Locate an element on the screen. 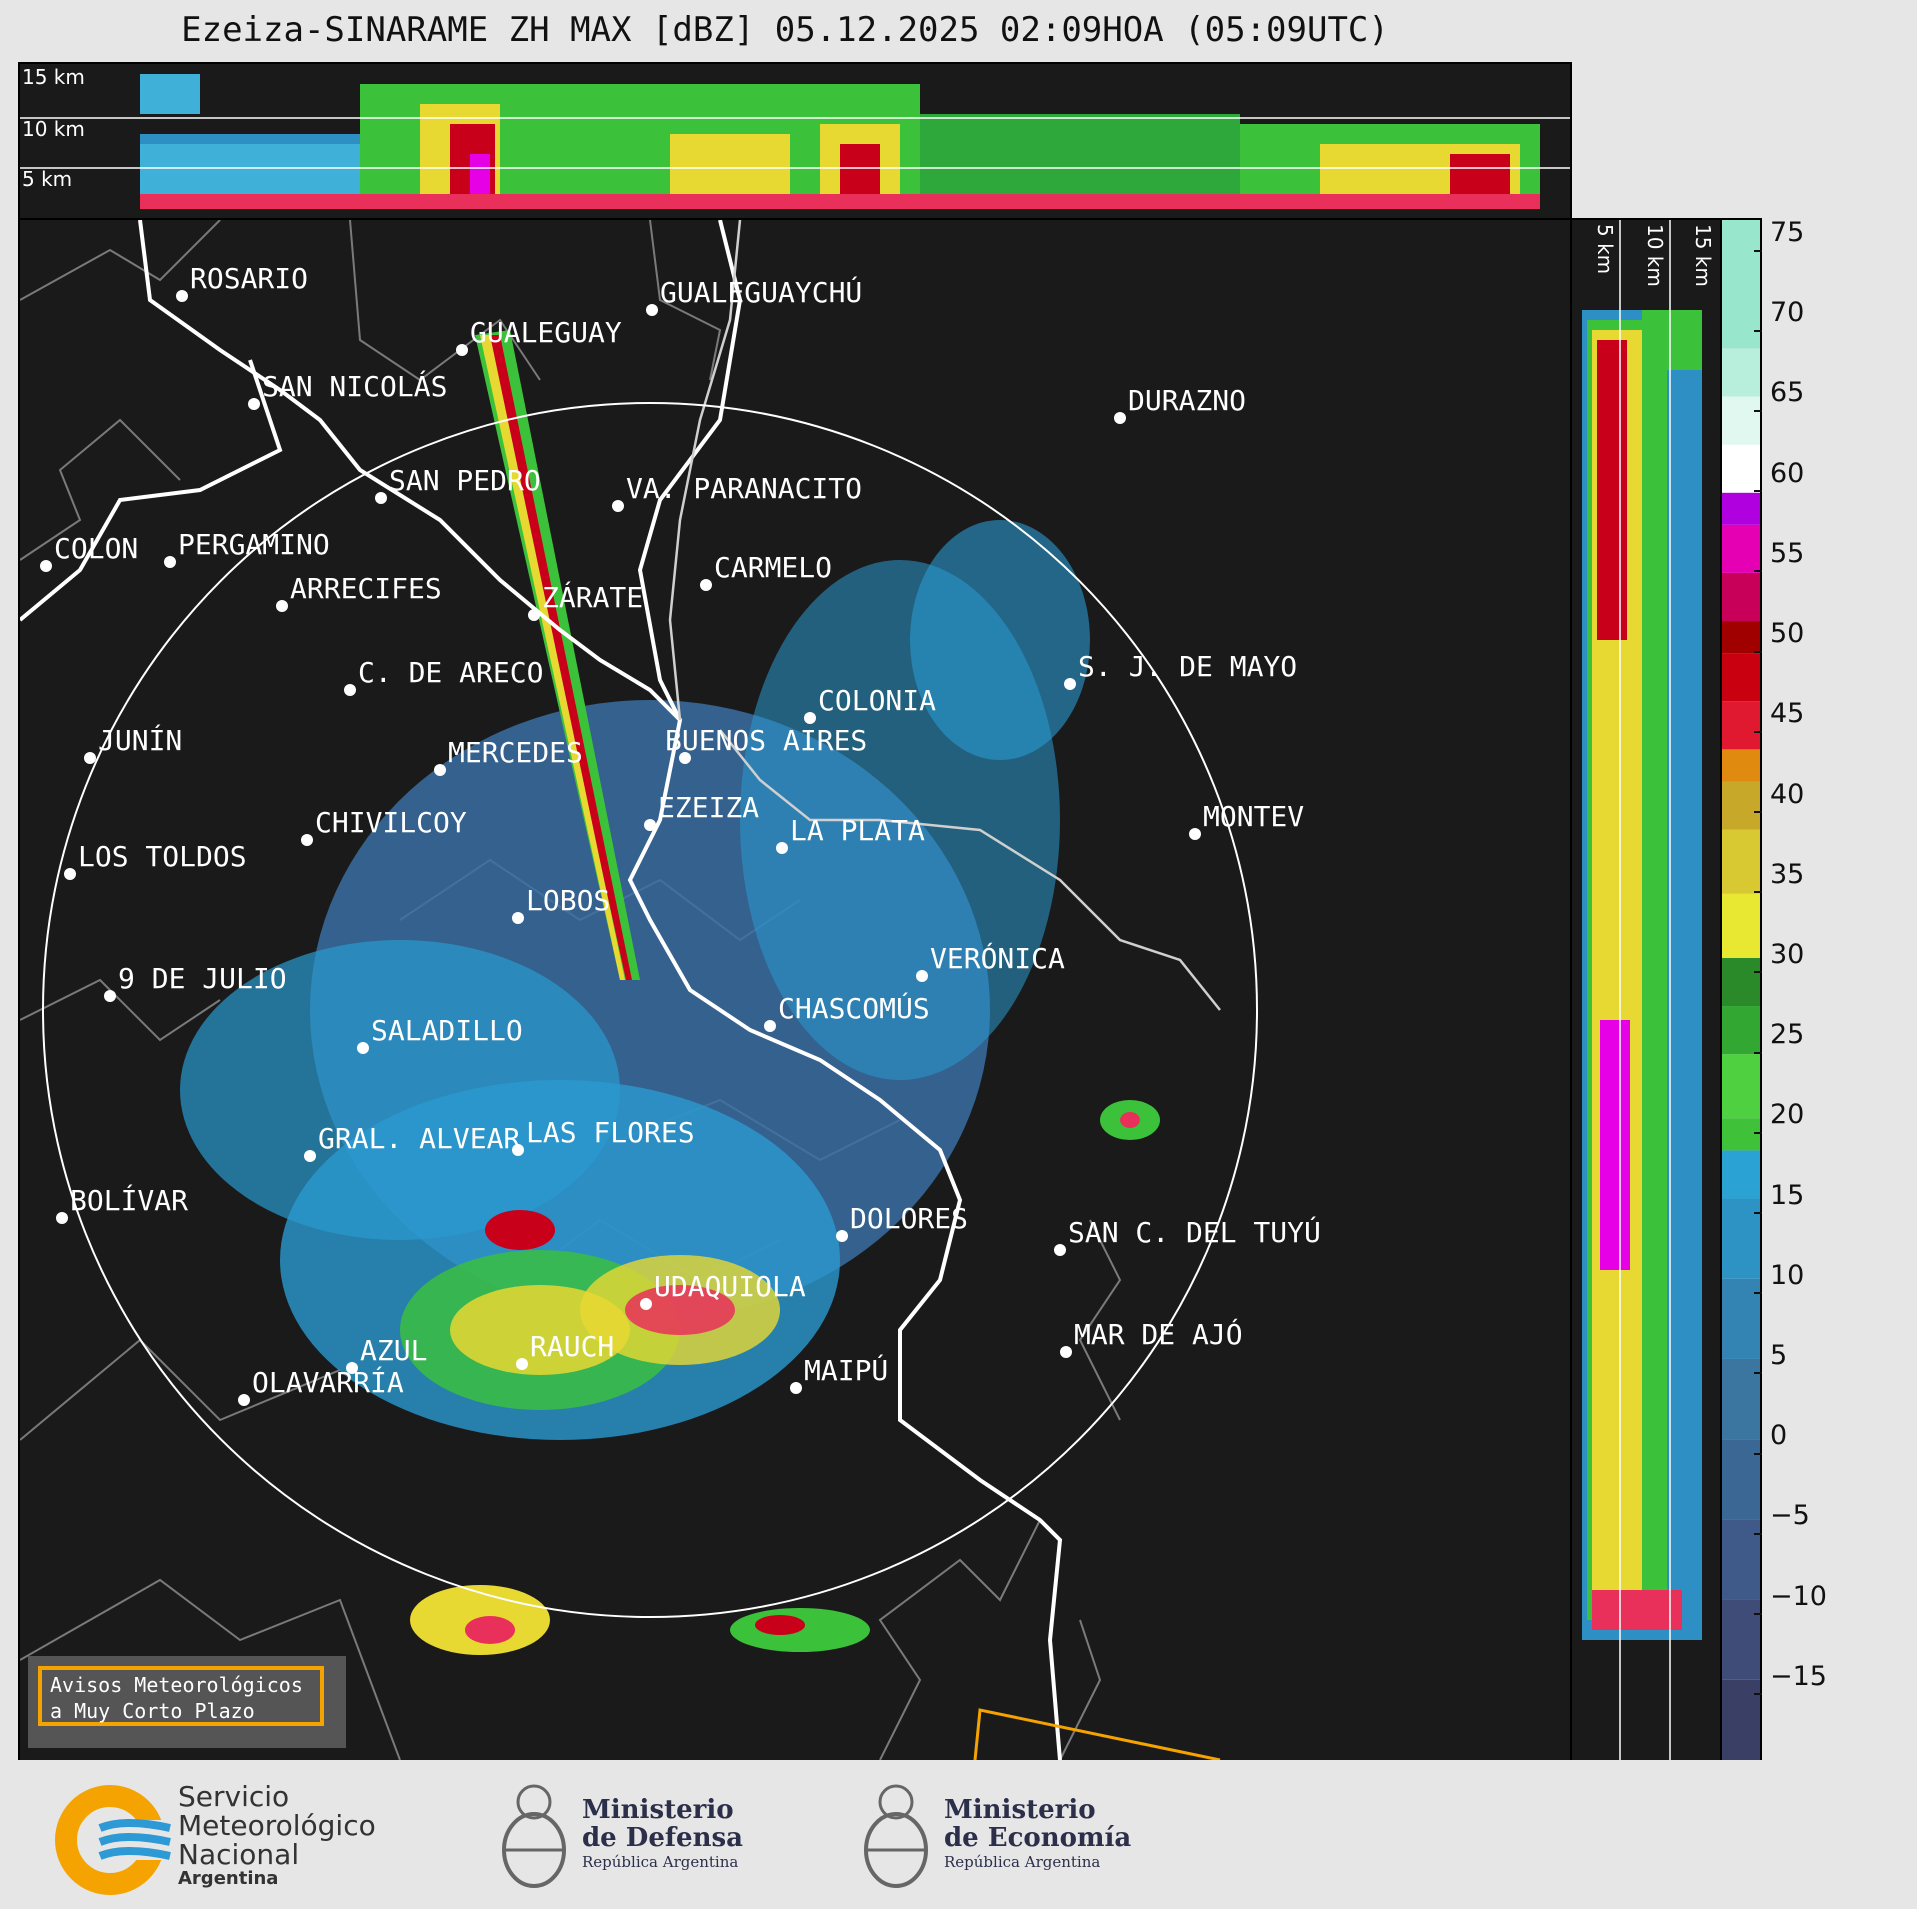 This screenshot has width=1917, height=1909. city-label: CARMELO is located at coordinates (773, 567).